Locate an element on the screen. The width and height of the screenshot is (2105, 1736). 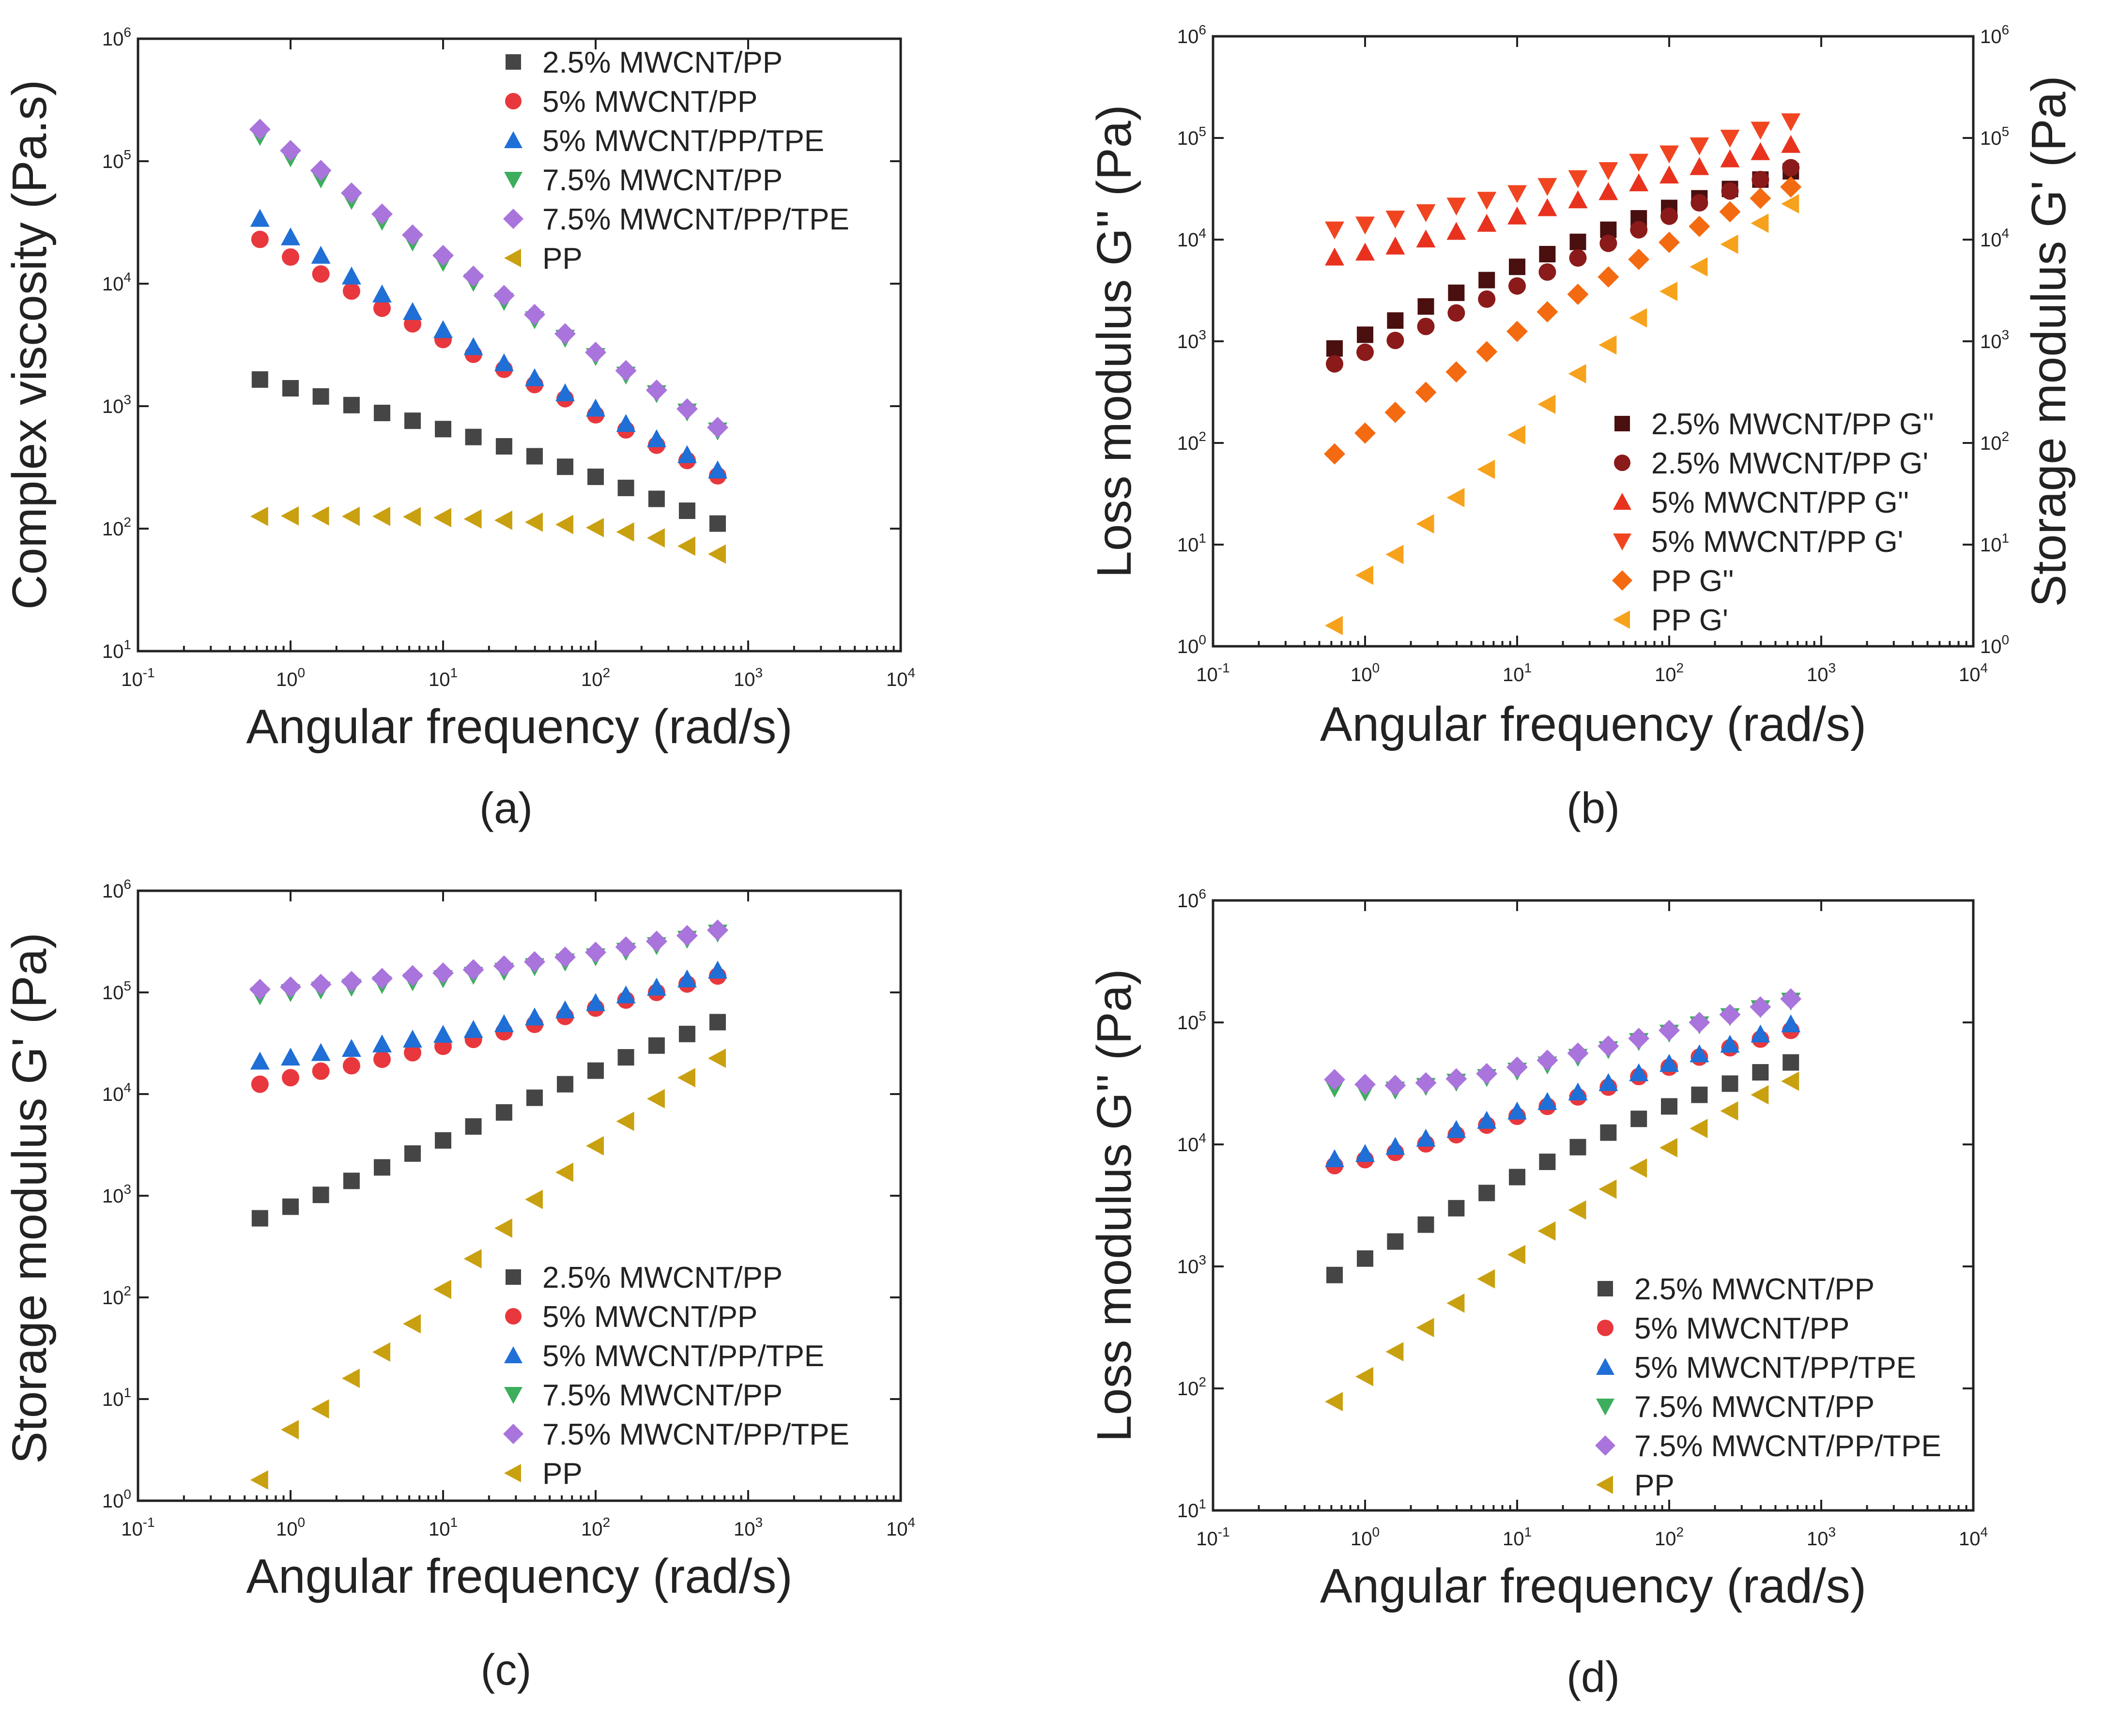
legend-label: PP G' is located at coordinates (1689, 620).